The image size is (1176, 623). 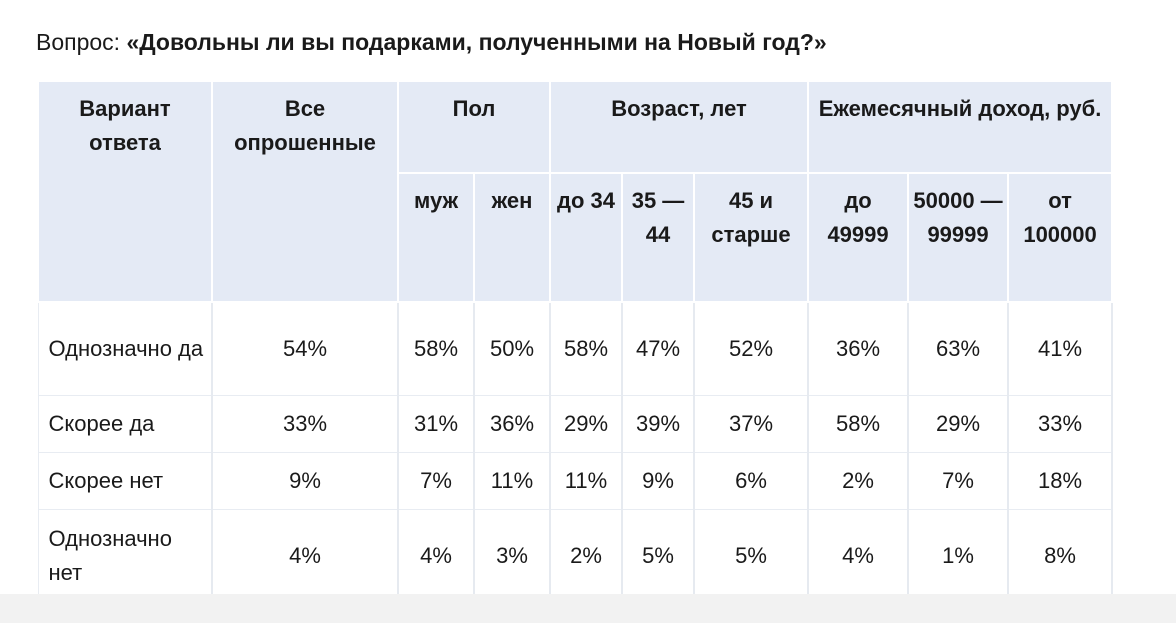 I want to click on subheader-age-2: 35 — 44, so click(x=658, y=237).